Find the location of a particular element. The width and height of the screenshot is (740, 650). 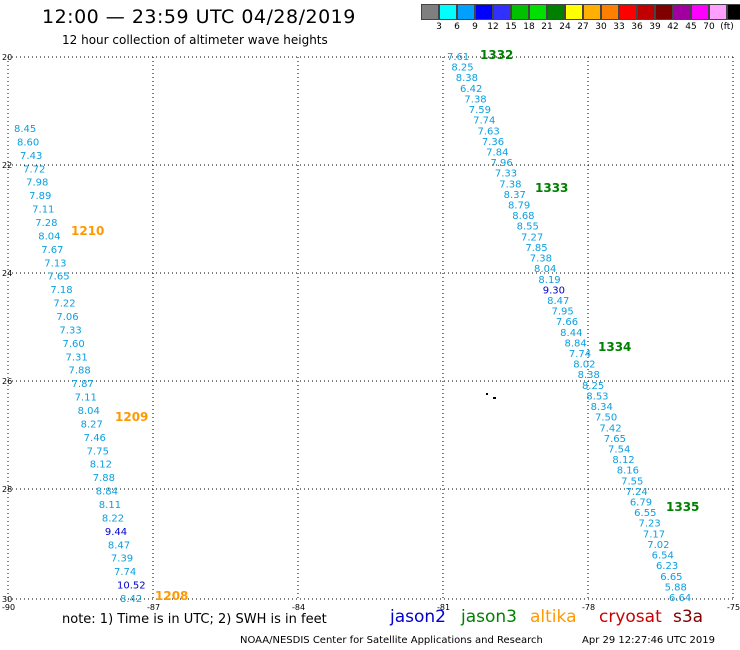

wave-height-value: 7.27 is located at coordinates (532, 237).